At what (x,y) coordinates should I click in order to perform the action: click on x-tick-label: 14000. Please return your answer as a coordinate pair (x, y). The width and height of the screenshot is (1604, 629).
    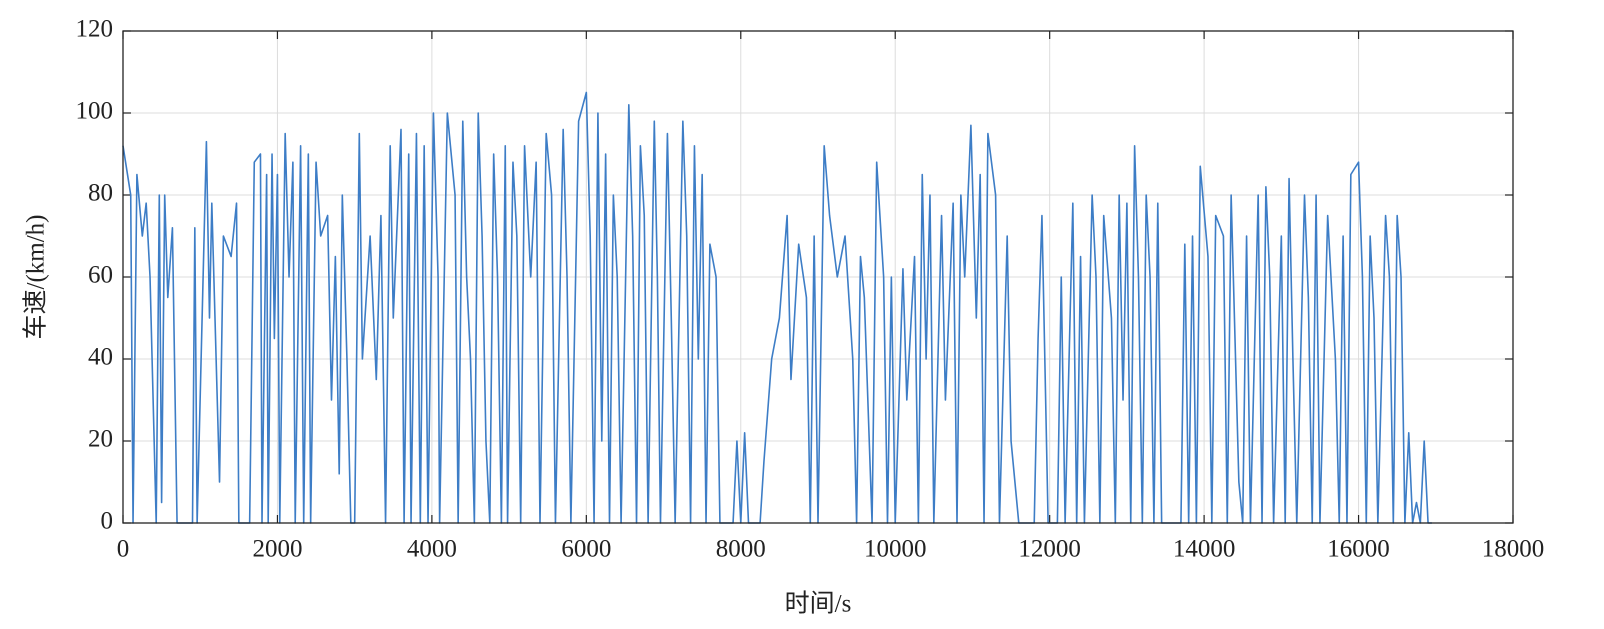
    Looking at the image, I should click on (1204, 549).